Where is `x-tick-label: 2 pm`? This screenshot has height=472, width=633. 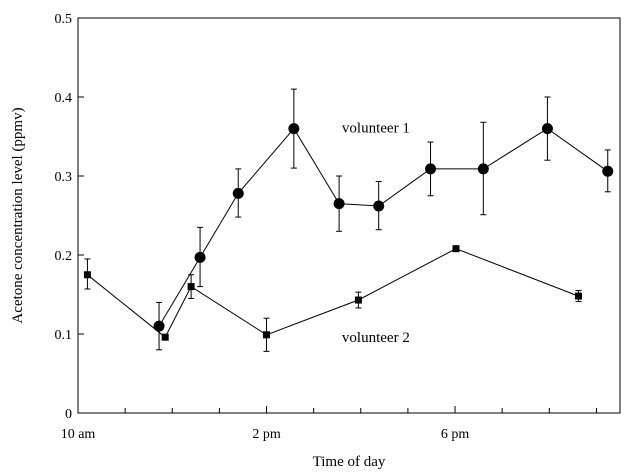
x-tick-label: 2 pm is located at coordinates (266, 434).